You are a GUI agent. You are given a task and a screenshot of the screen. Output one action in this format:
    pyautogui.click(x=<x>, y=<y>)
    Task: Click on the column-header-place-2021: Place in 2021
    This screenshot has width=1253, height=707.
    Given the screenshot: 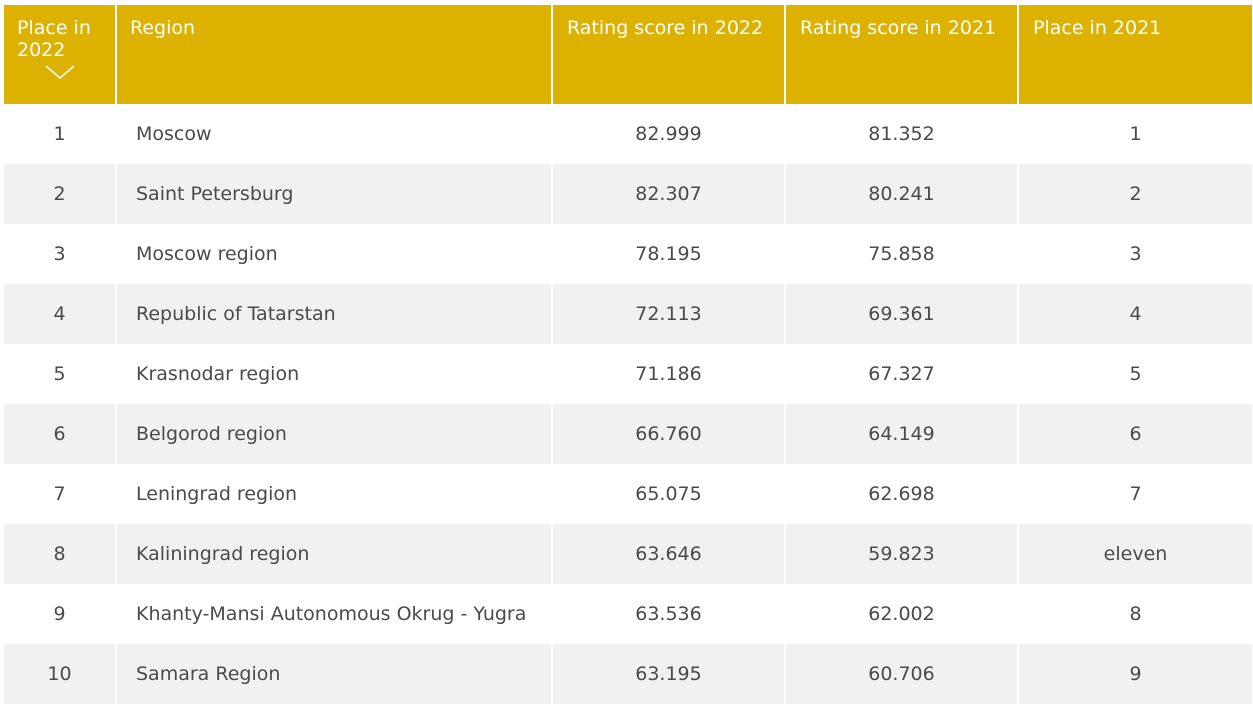 What is the action you would take?
    pyautogui.click(x=1135, y=54)
    